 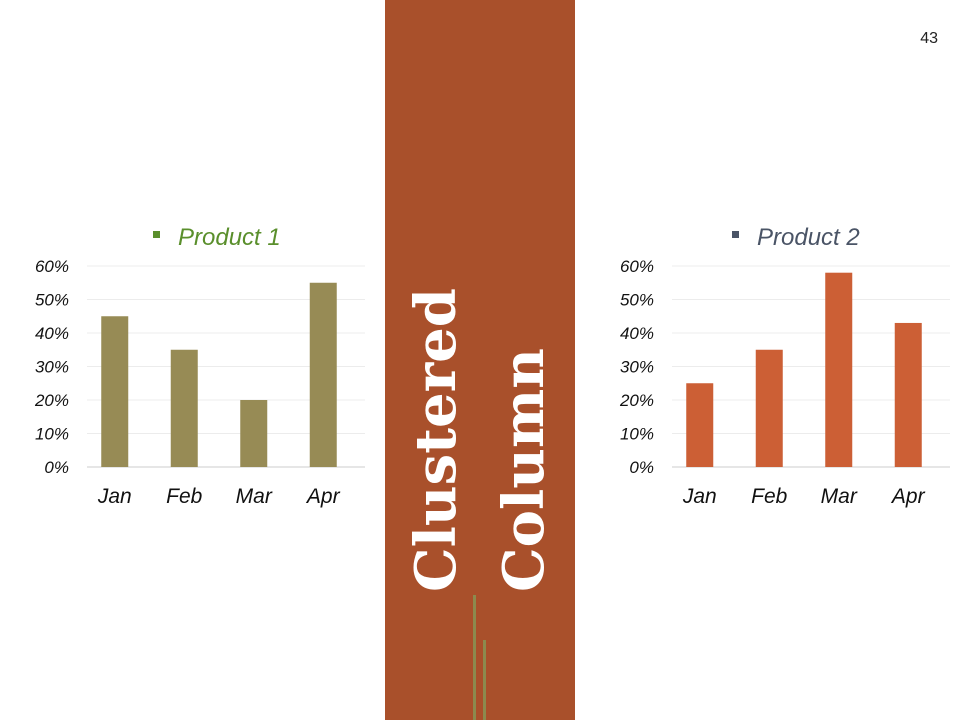 I want to click on legend: Product 2, so click(x=796, y=237).